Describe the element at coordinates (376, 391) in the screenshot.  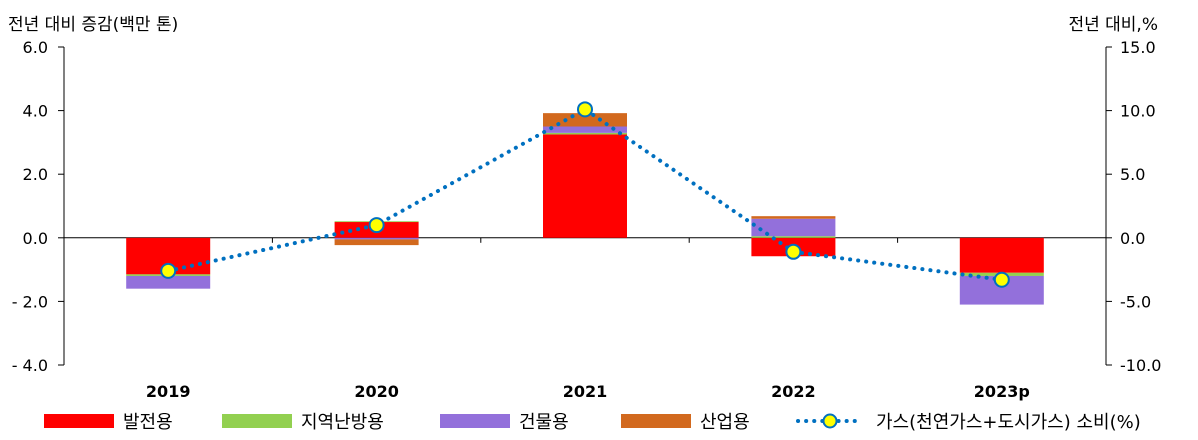
I see `x-tick-label: 2020` at that location.